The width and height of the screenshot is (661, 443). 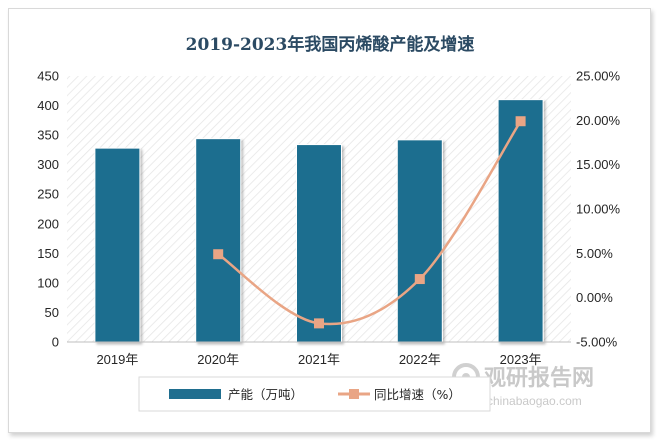 I want to click on left-tick-label: 100, so click(x=48, y=282).